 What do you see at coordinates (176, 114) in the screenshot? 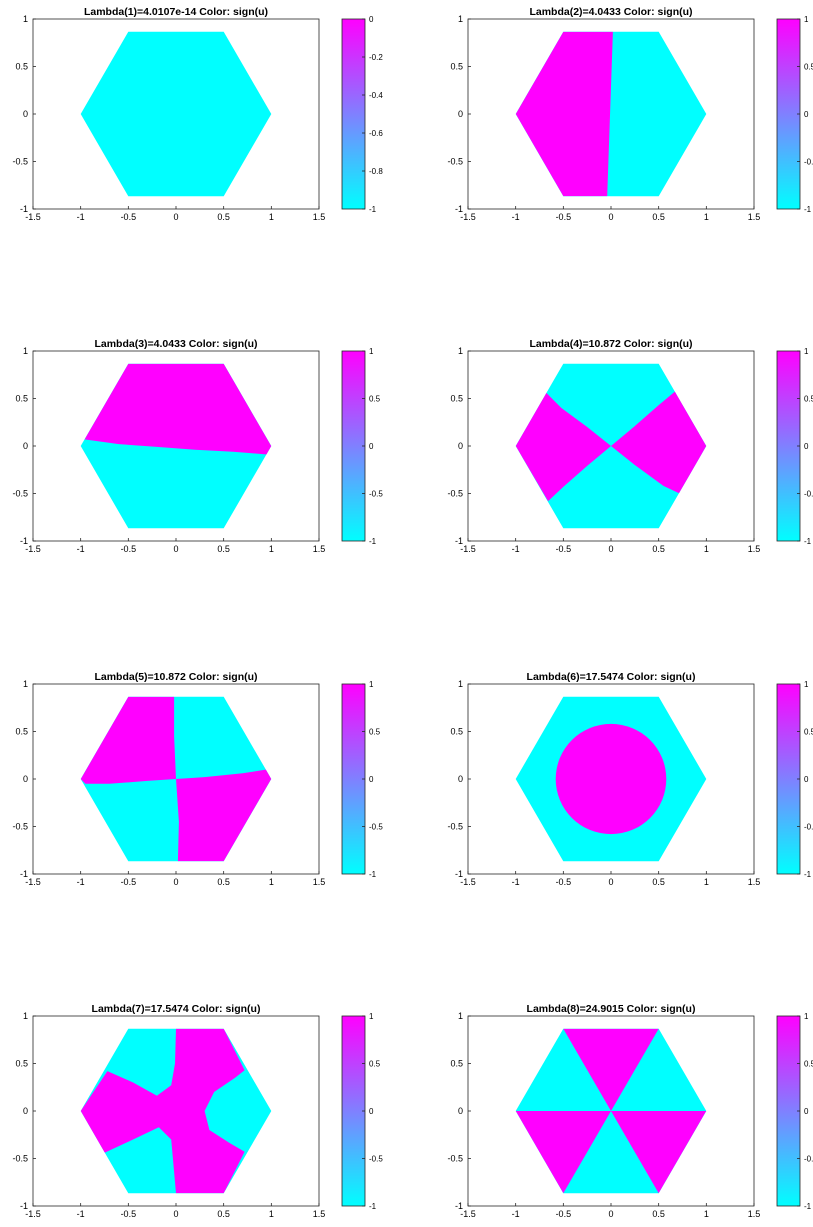
I see `hexagon-domain` at bounding box center [176, 114].